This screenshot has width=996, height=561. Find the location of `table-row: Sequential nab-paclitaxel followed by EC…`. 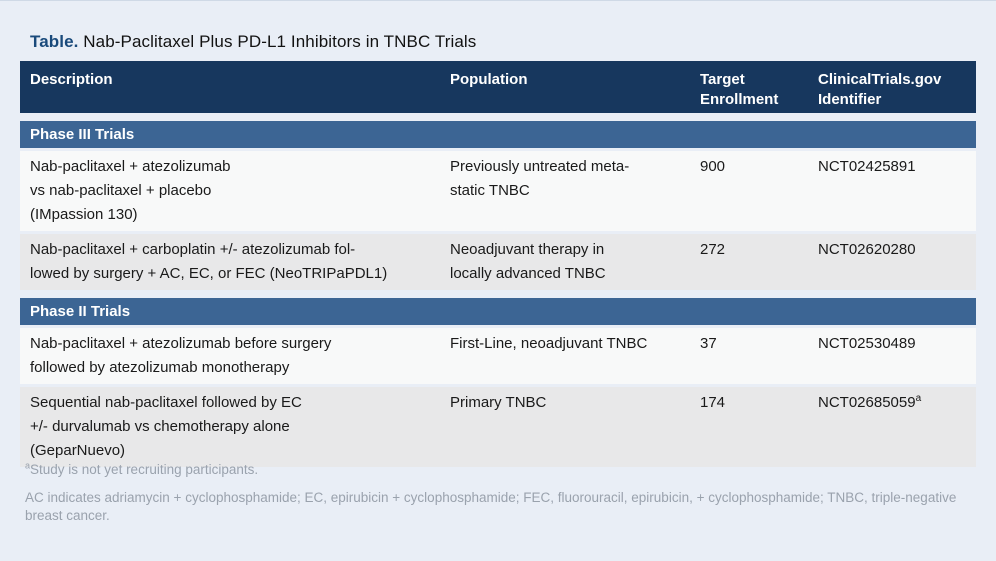

table-row: Sequential nab-paclitaxel followed by EC… is located at coordinates (498, 427).